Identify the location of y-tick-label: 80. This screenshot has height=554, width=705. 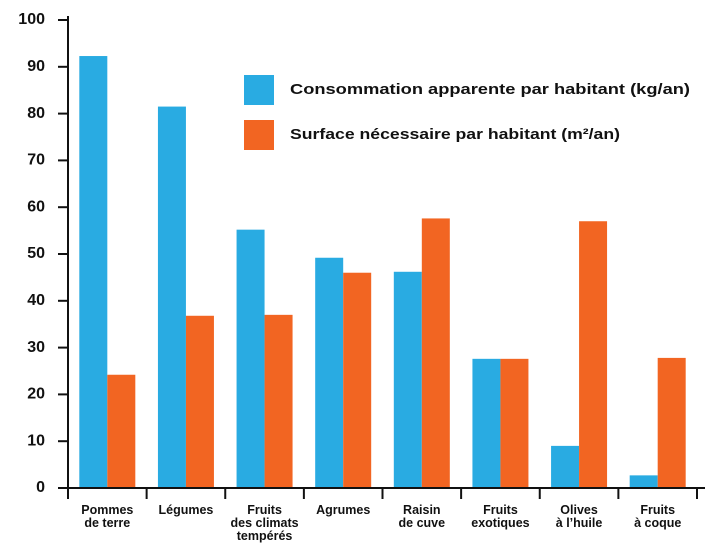
(36, 113).